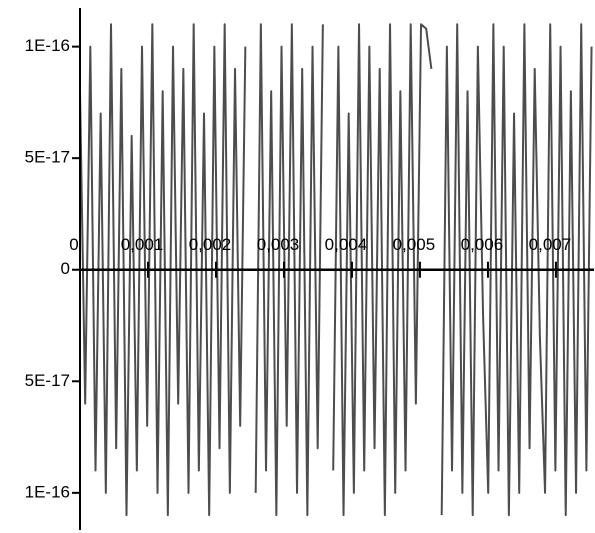  I want to click on x-tick-label: 0,007, so click(550, 244).